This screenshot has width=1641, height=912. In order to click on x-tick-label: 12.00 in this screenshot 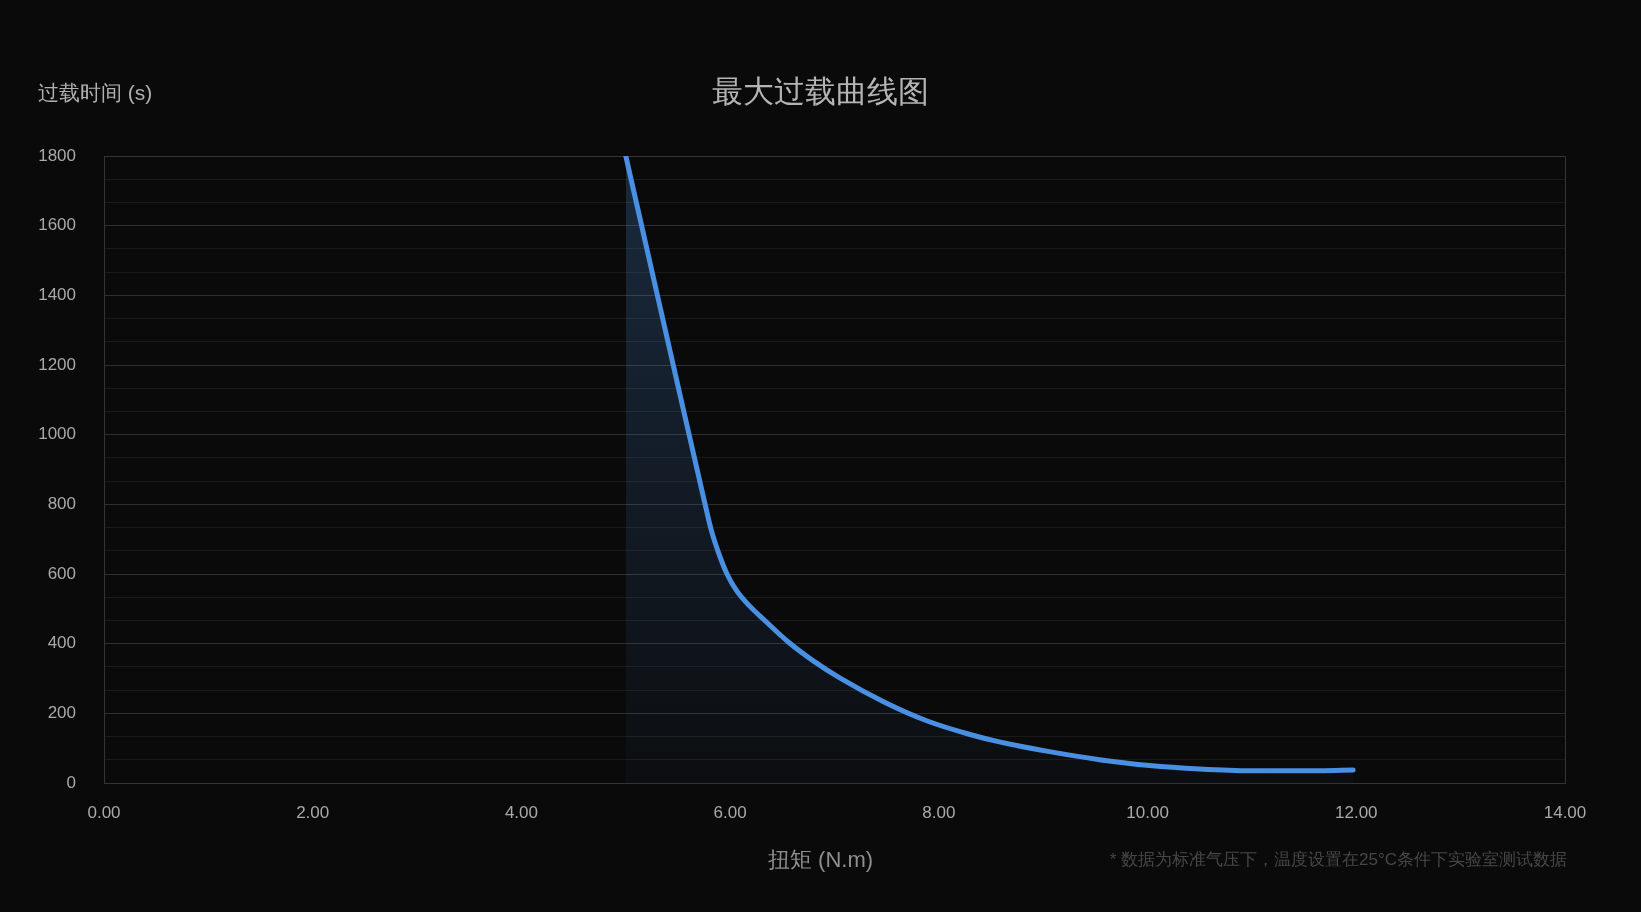, I will do `click(1356, 812)`.